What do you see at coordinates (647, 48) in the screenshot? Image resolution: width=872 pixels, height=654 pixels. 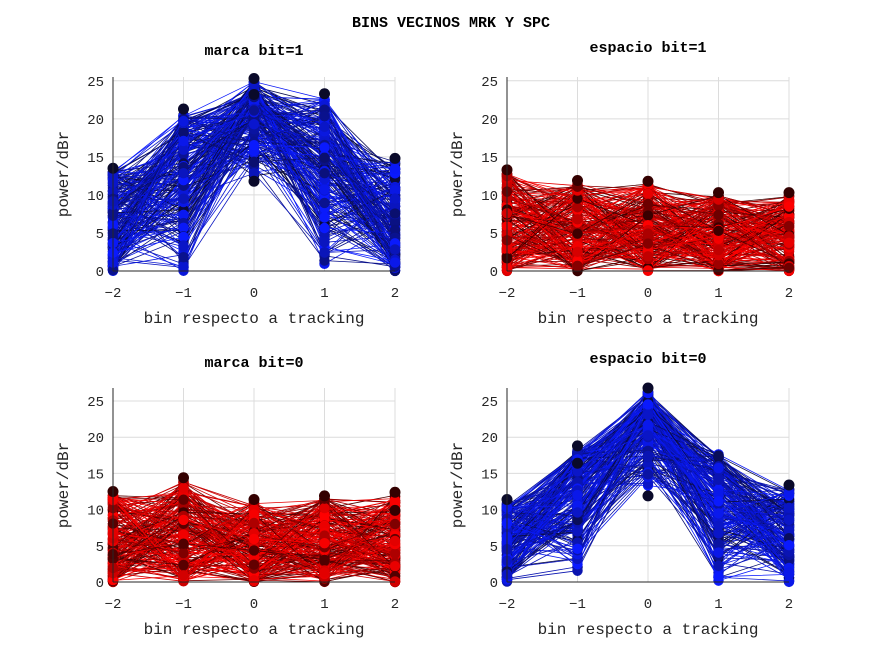 I see `subplot-title: espacio bit=1` at bounding box center [647, 48].